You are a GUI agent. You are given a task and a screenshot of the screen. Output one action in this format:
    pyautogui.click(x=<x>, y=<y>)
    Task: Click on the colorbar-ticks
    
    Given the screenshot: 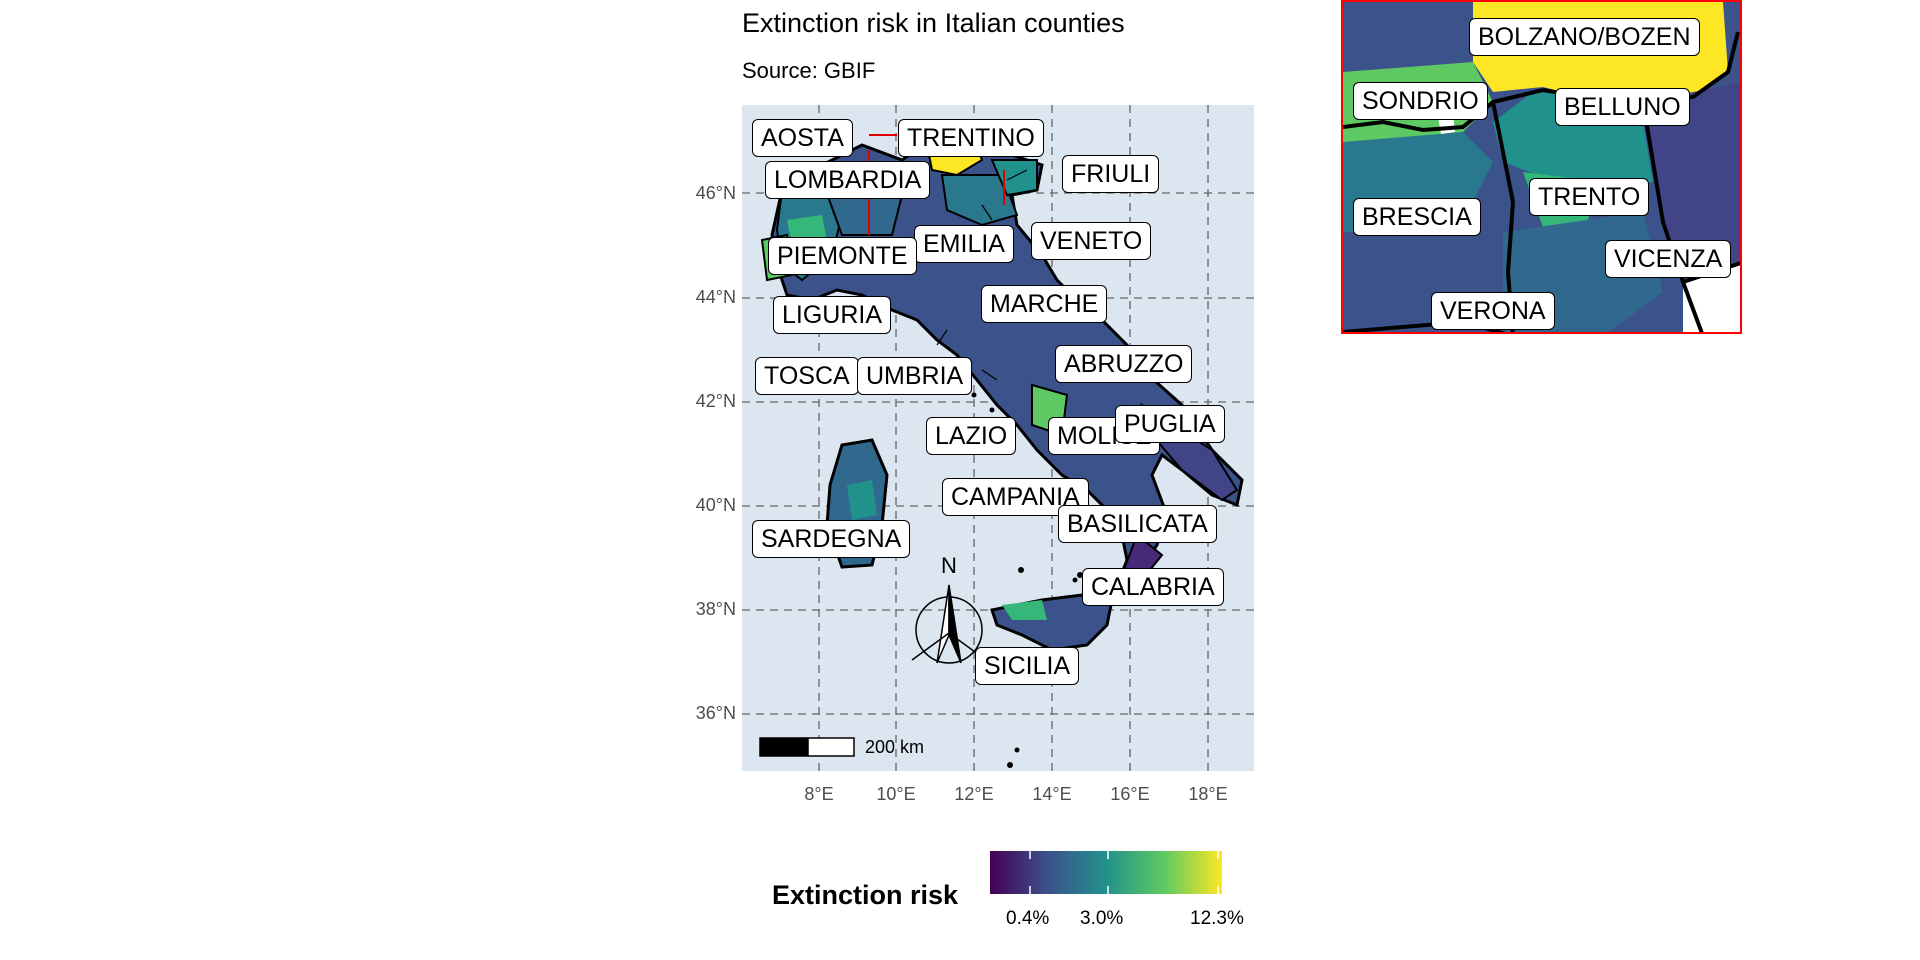 What is the action you would take?
    pyautogui.click(x=1124, y=872)
    